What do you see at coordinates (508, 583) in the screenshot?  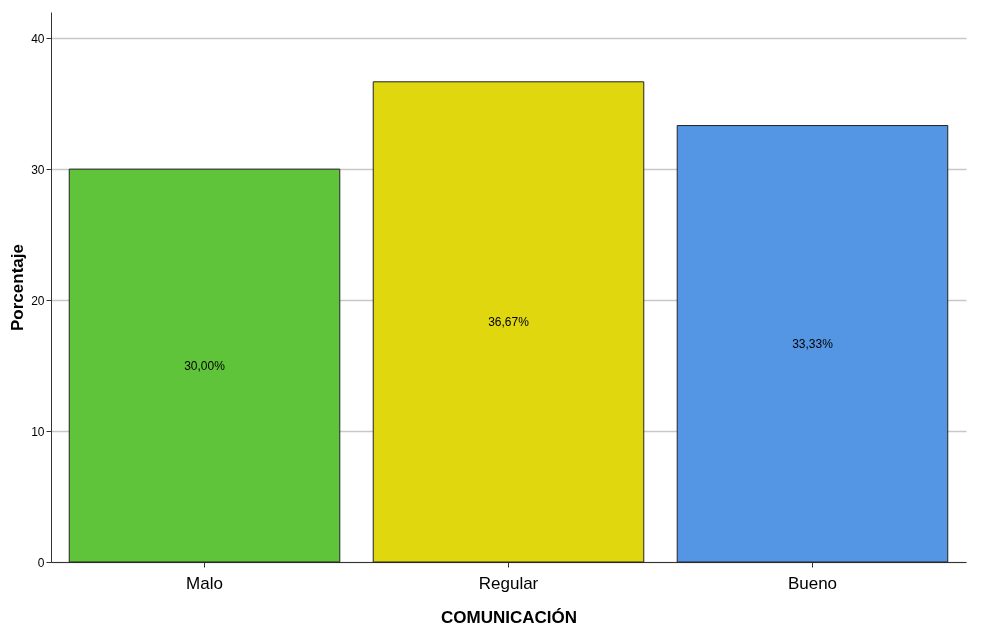 I see `x-tick-label: Regular` at bounding box center [508, 583].